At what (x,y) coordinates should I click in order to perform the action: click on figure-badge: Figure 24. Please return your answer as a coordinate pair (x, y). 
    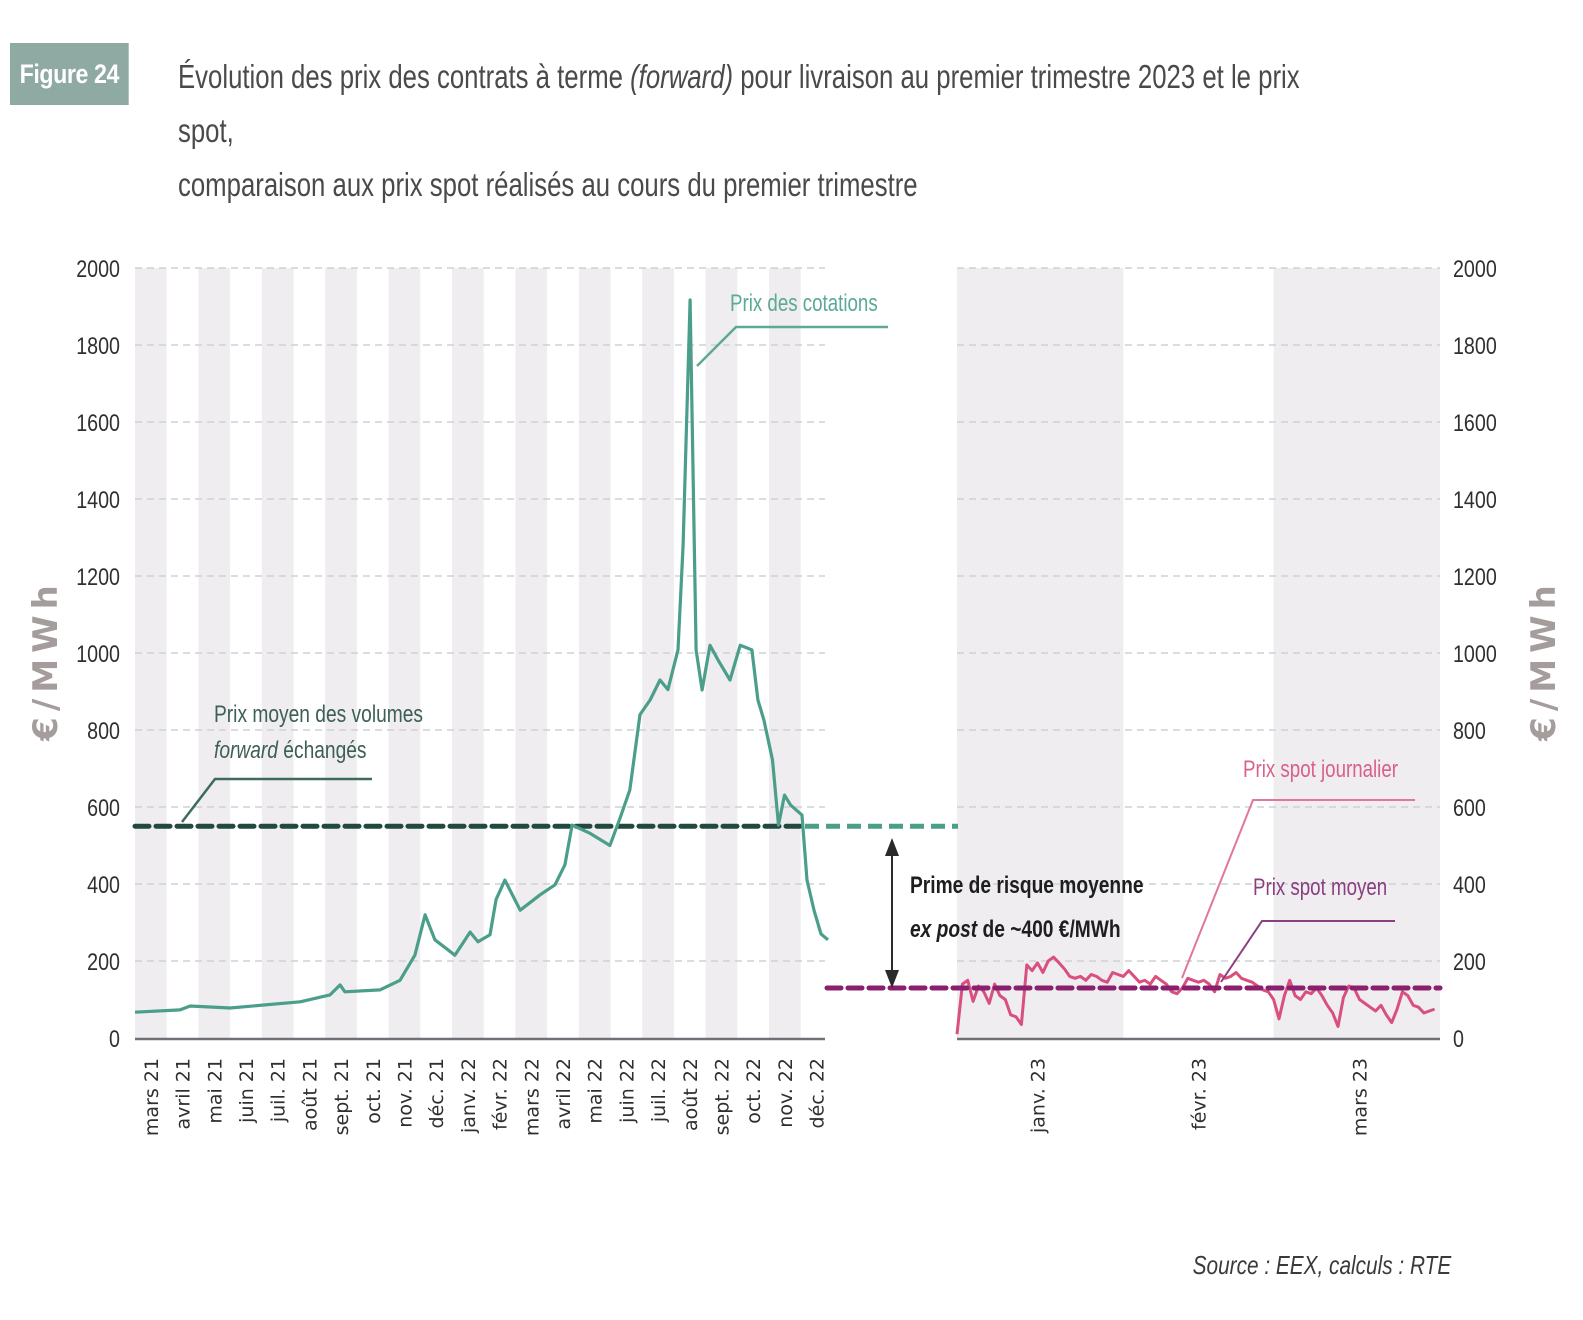
    Looking at the image, I should click on (69, 74).